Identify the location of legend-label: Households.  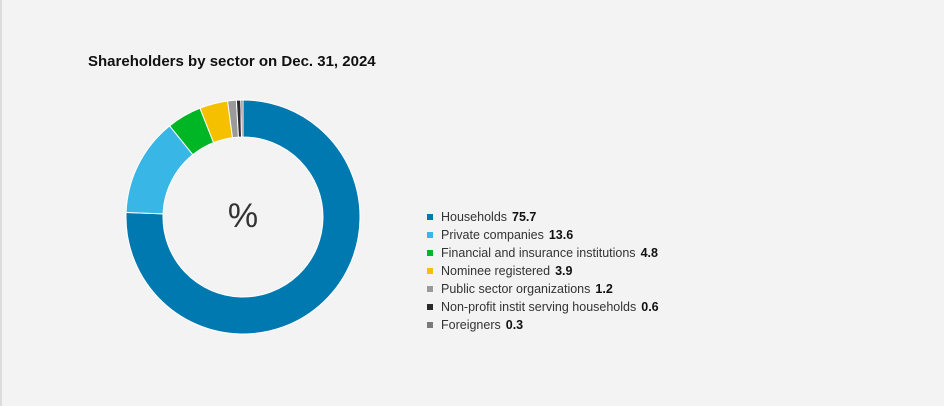
(474, 217).